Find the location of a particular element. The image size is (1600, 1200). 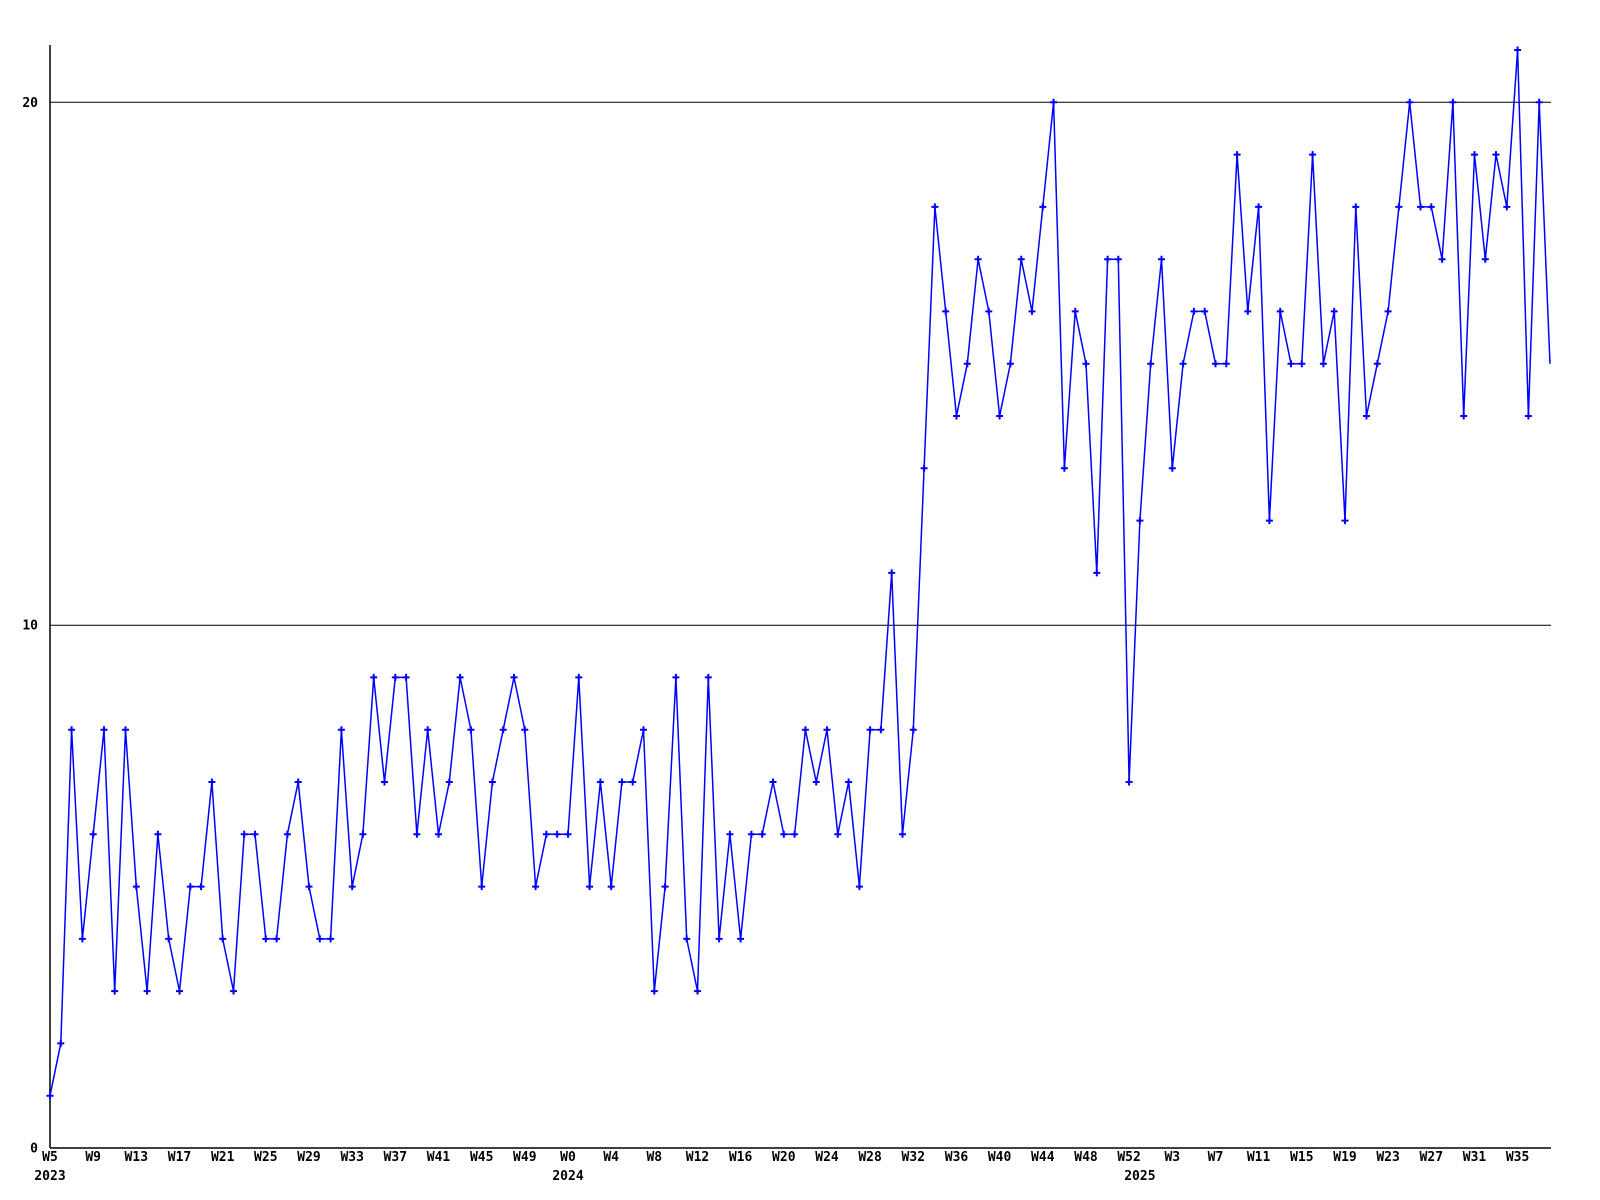

x-tick-label: W20 is located at coordinates (784, 1157).